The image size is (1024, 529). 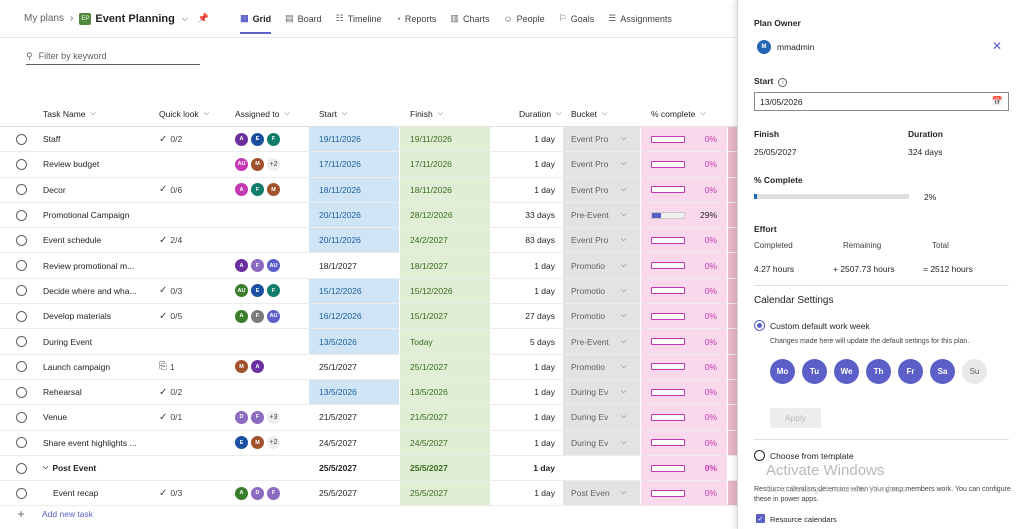 What do you see at coordinates (338, 417) in the screenshot?
I see `start-date: 21/5/2027` at bounding box center [338, 417].